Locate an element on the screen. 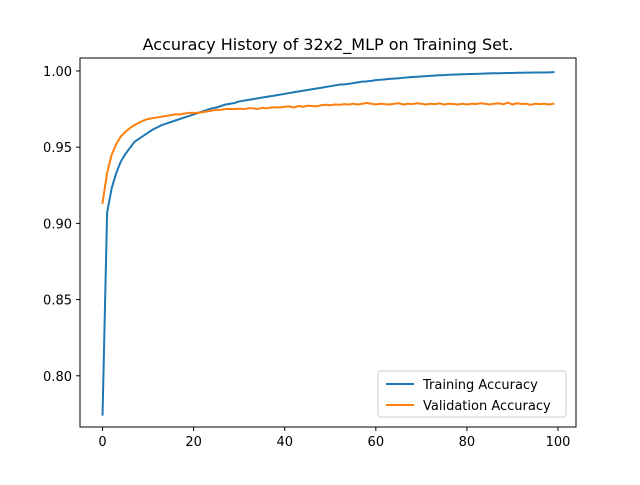 Image resolution: width=640 pixels, height=485 pixels. y-tick-label: 0.80 is located at coordinates (57, 377).